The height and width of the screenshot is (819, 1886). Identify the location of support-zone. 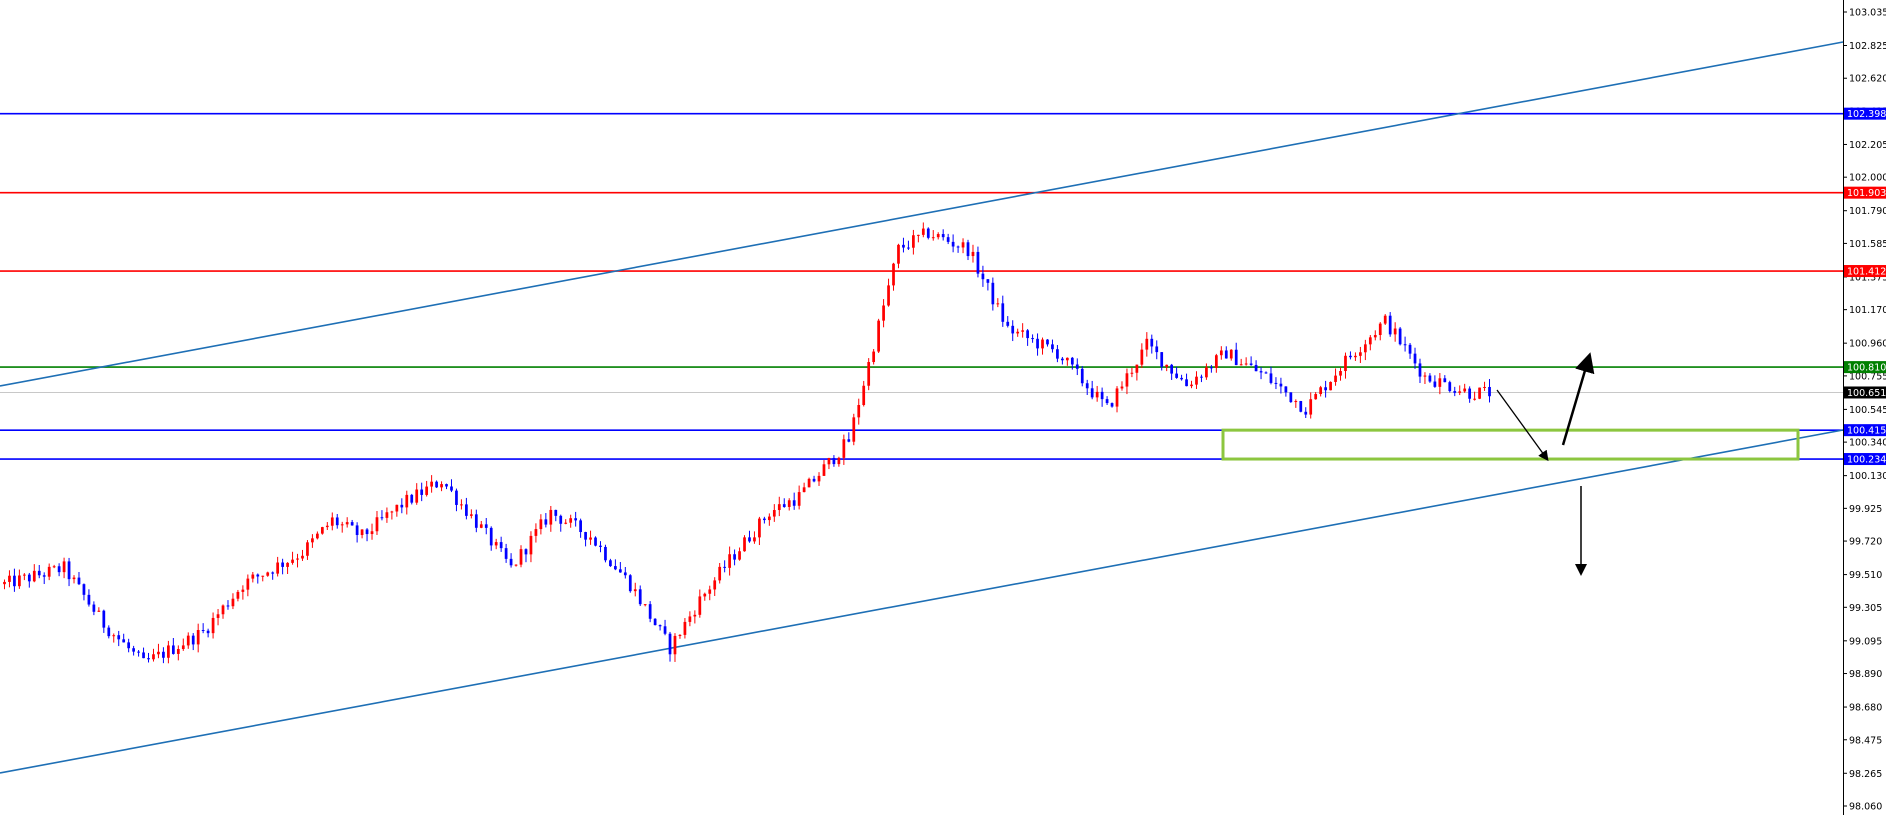
(1510, 444).